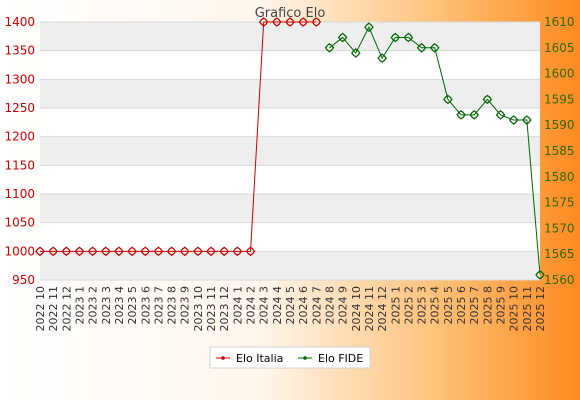 The height and width of the screenshot is (400, 580). Describe the element at coordinates (19, 22) in the screenshot. I see `y-left-tick-label: 1400` at that location.